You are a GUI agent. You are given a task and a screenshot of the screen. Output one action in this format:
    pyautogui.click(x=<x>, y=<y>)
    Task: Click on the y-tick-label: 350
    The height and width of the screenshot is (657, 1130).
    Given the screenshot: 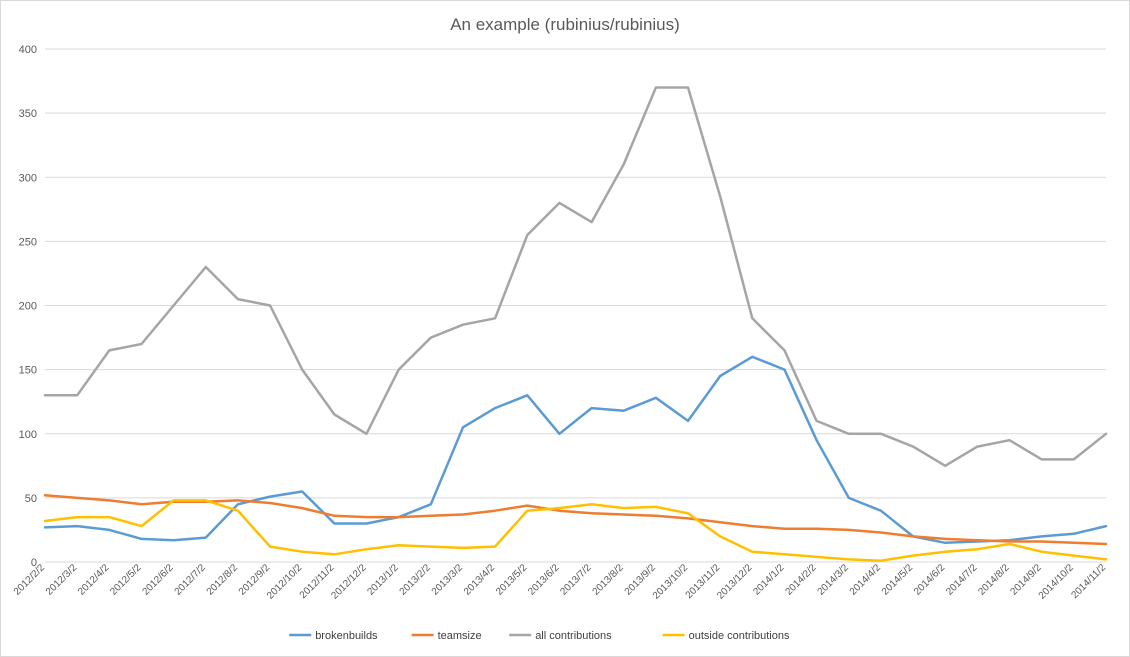 What is the action you would take?
    pyautogui.click(x=28, y=114)
    